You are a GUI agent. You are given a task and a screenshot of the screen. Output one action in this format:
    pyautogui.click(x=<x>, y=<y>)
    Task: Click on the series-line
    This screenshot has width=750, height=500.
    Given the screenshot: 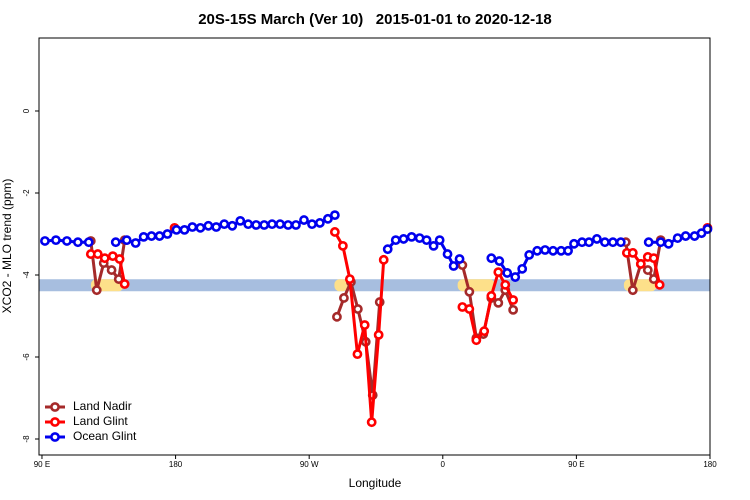 What is the action you would take?
    pyautogui.click(x=376, y=246)
    